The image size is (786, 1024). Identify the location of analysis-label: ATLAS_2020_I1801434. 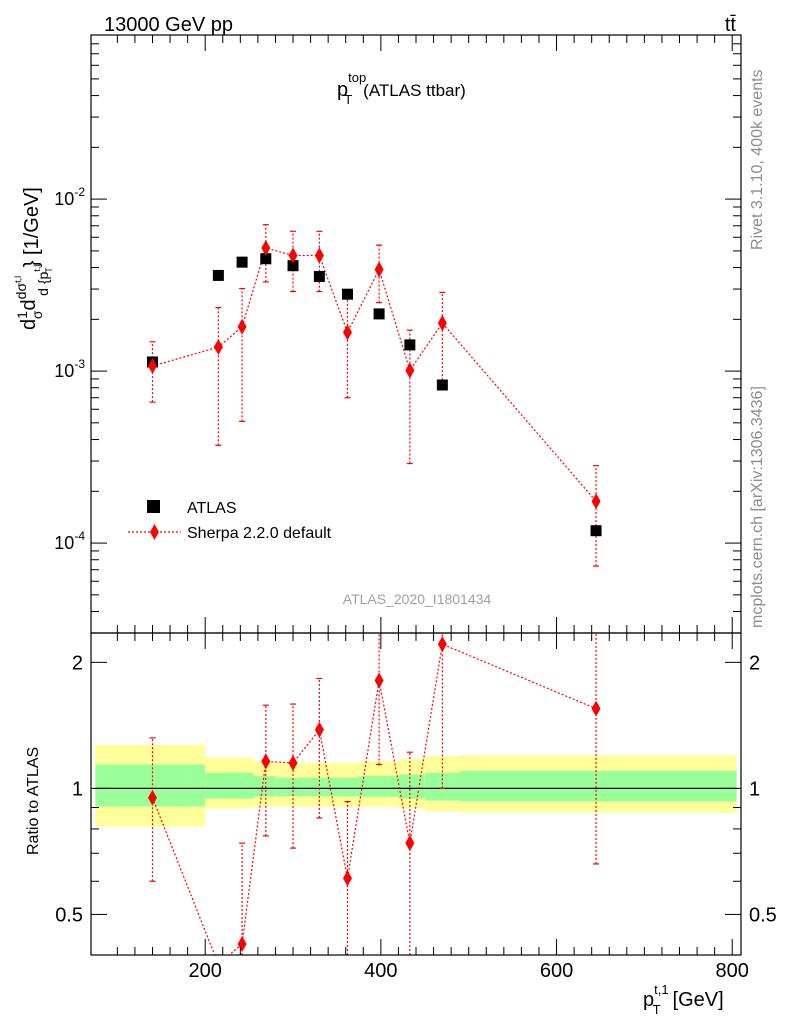
(417, 599).